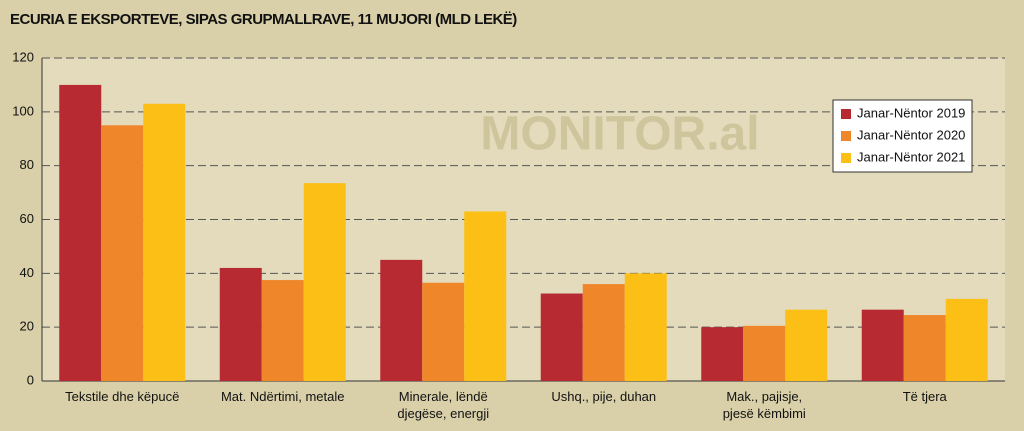 The height and width of the screenshot is (431, 1024). I want to click on legend-box, so click(902, 136).